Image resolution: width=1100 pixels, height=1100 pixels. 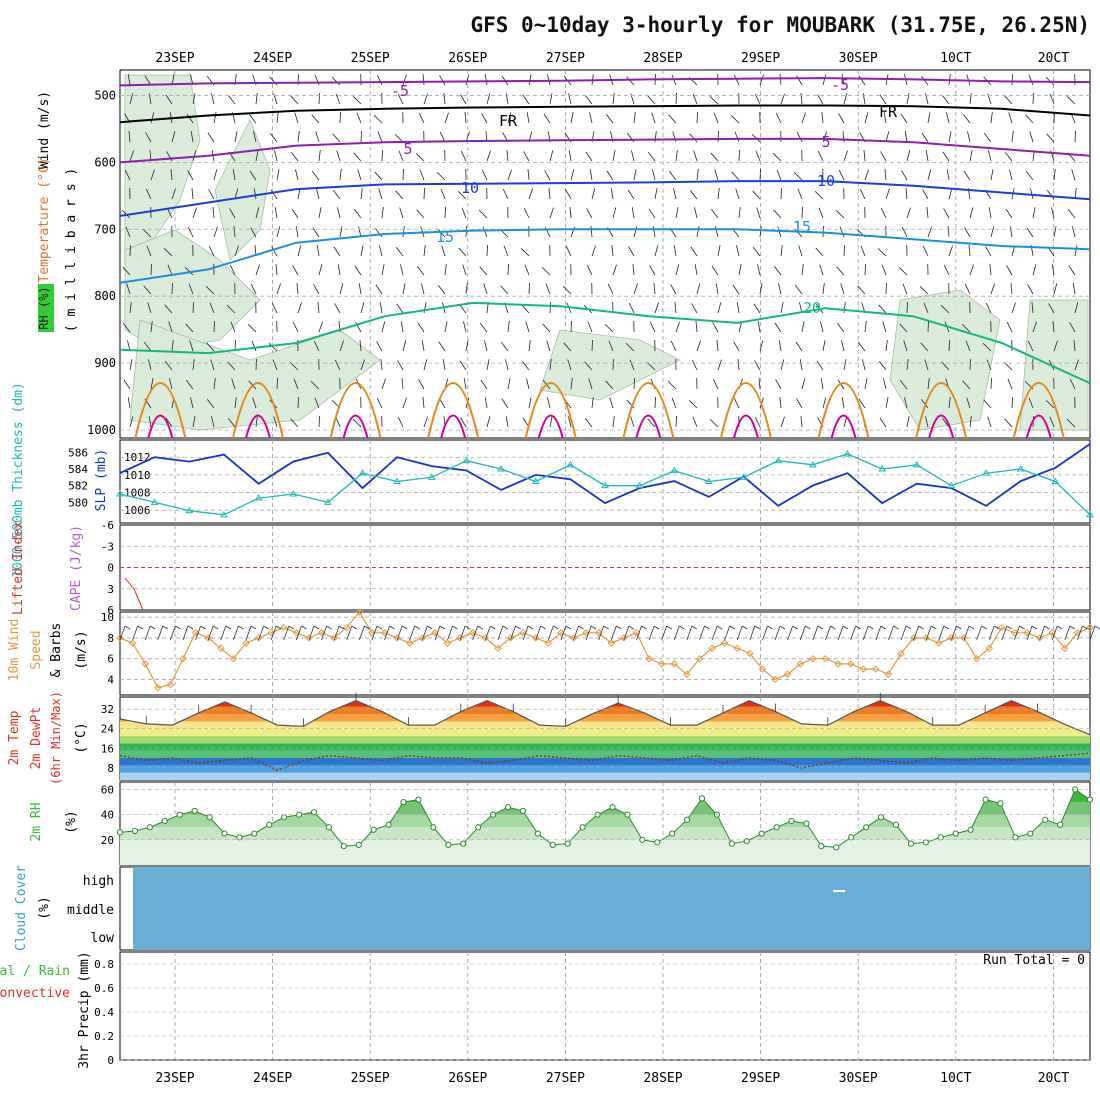 What do you see at coordinates (107, 617) in the screenshot?
I see `y-tick-label: 10` at bounding box center [107, 617].